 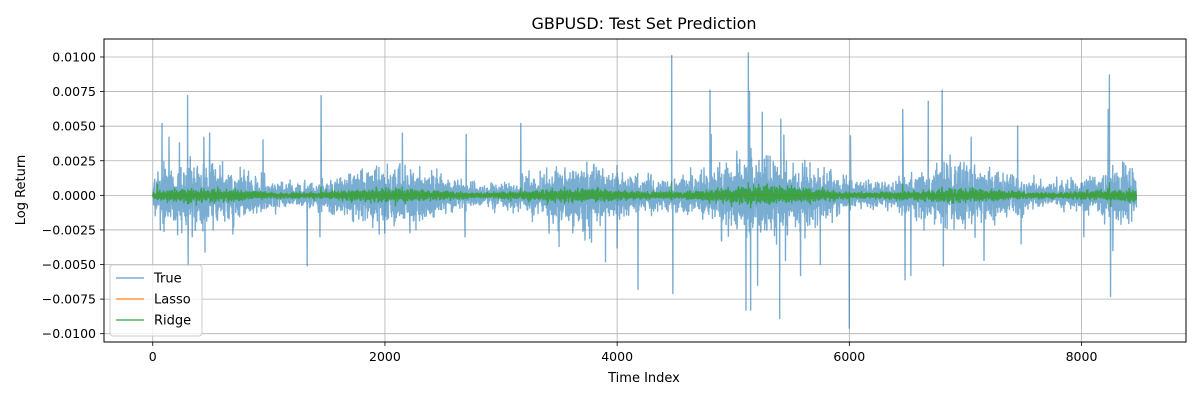 I want to click on legend-label-ridge: Ridge, so click(x=172, y=321).